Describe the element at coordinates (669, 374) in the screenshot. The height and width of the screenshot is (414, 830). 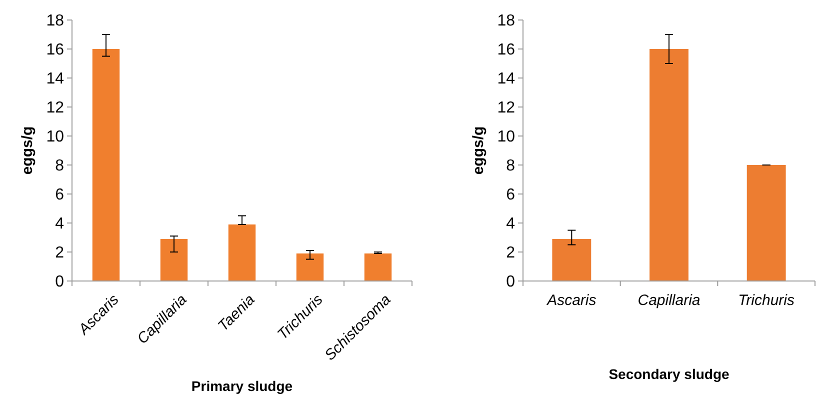
I see `x-axis-title: Secondary sludge` at that location.